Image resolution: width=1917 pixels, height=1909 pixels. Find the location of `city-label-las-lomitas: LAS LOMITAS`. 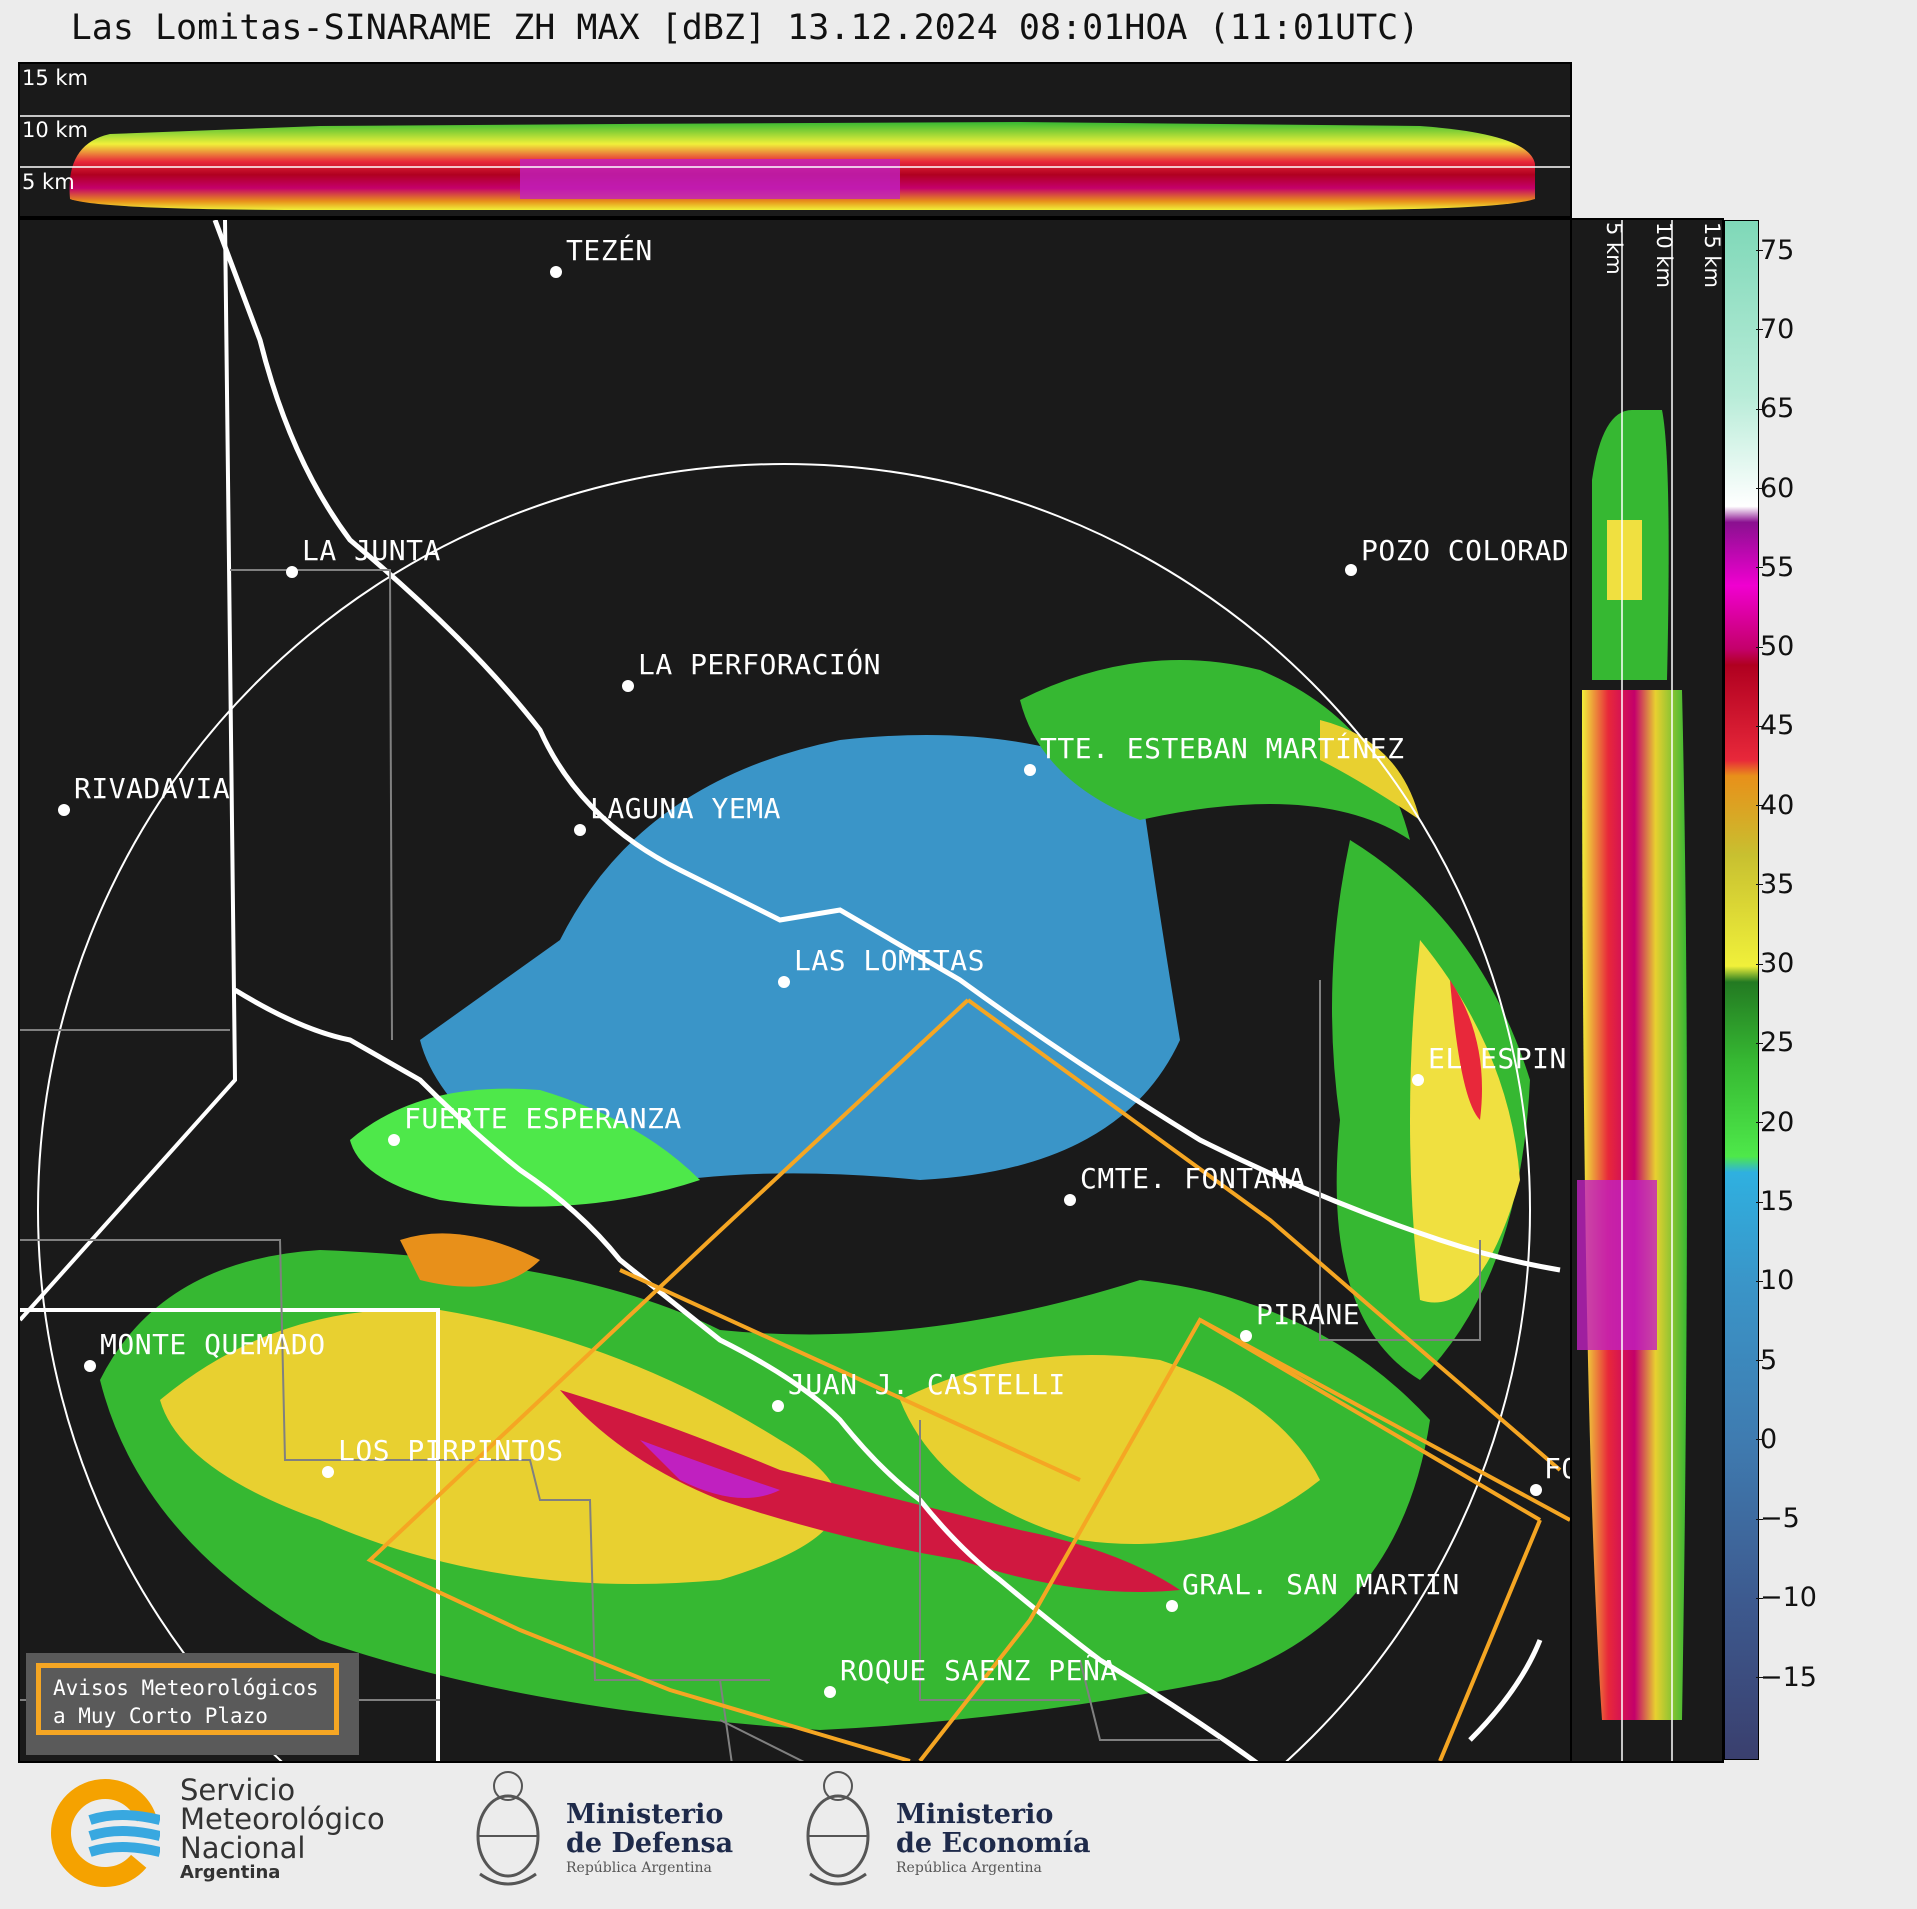

city-label-las-lomitas: LAS LOMITAS is located at coordinates (889, 960).